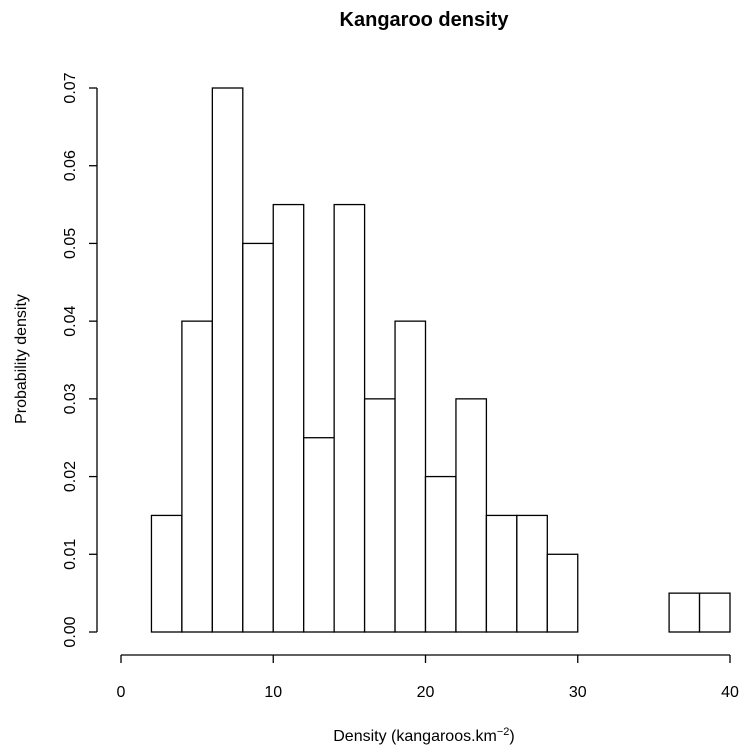 This screenshot has height=749, width=747. I want to click on x-axis-label-superscript: −2, so click(503, 732).